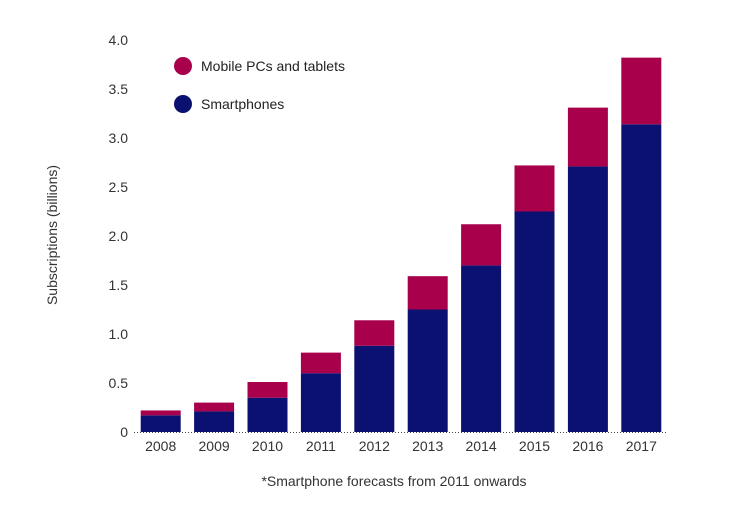 Image resolution: width=745 pixels, height=528 pixels. Describe the element at coordinates (481, 245) in the screenshot. I see `bar-mobile-pcs-2014` at that location.